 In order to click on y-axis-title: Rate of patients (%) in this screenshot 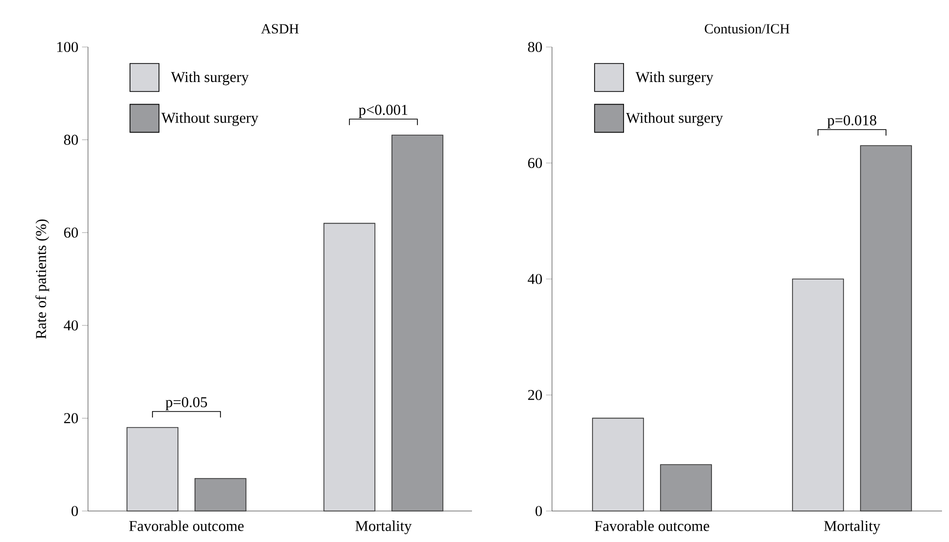, I will do `click(42, 279)`.